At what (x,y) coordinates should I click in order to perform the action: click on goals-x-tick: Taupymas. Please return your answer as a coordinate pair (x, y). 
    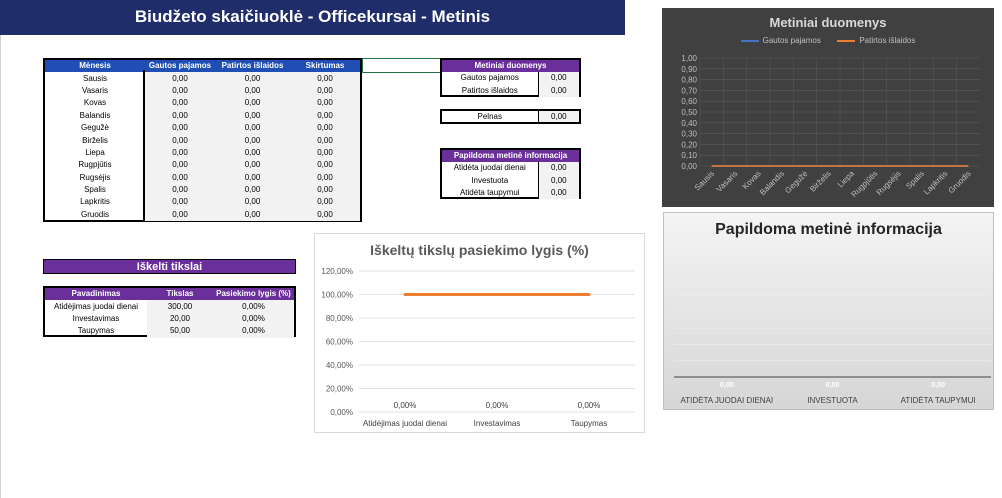
    Looking at the image, I should click on (589, 423).